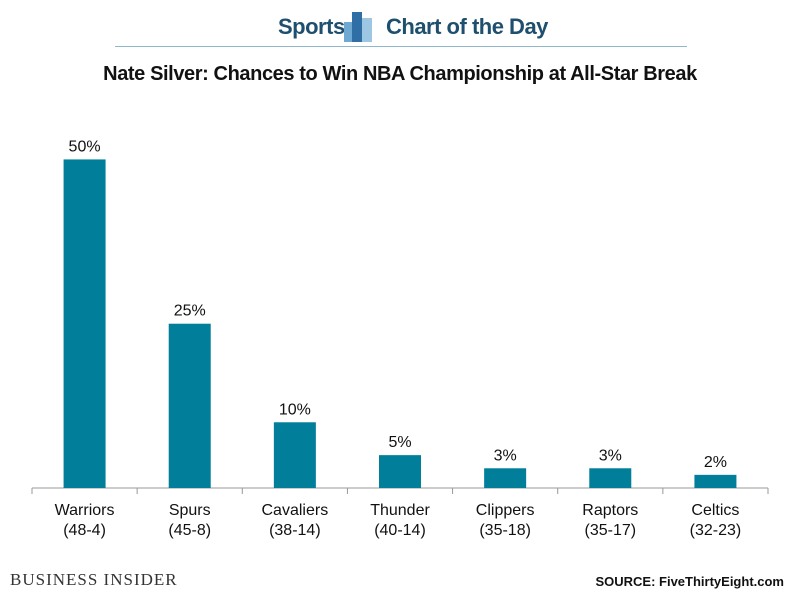 The height and width of the screenshot is (600, 800). Describe the element at coordinates (505, 478) in the screenshot. I see `bar-clippers` at that location.